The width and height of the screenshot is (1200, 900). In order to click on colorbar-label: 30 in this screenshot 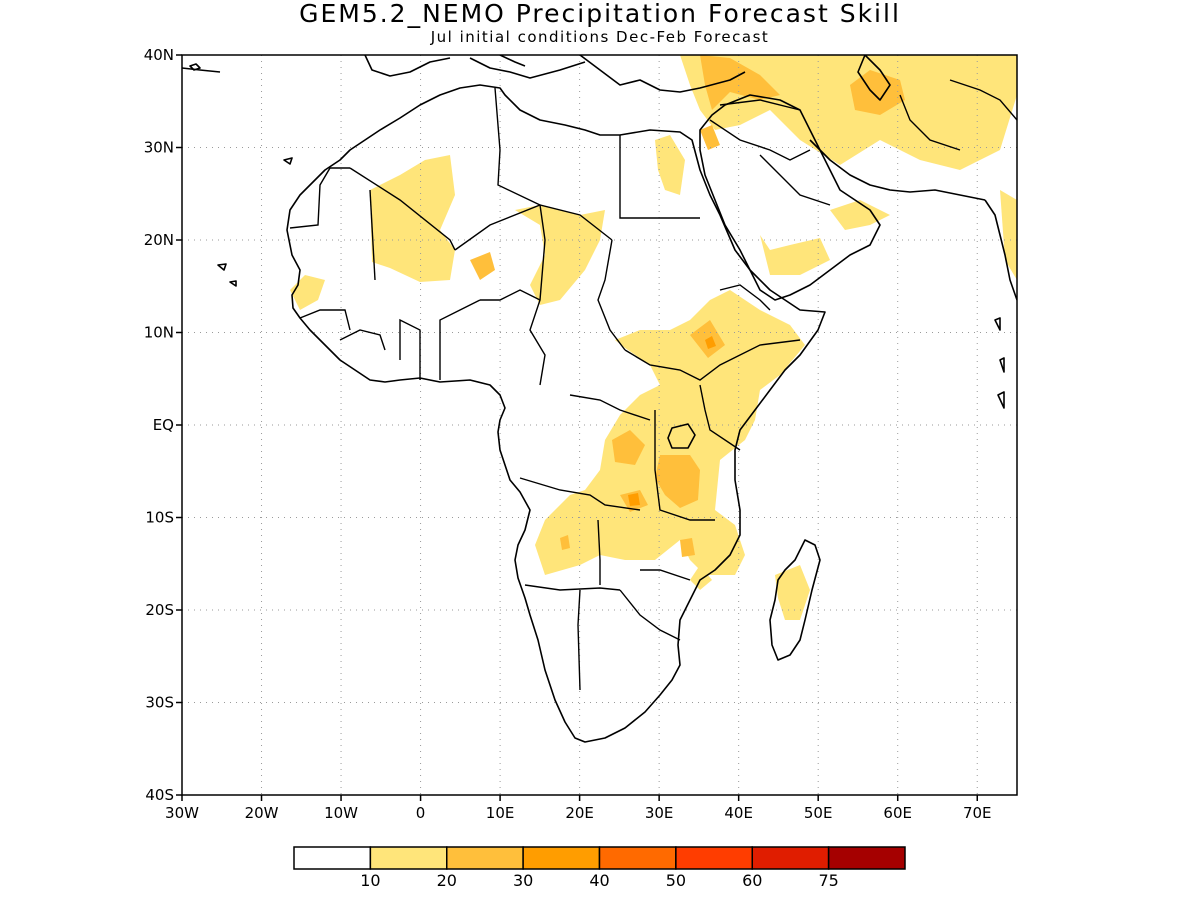, I will do `click(523, 880)`.